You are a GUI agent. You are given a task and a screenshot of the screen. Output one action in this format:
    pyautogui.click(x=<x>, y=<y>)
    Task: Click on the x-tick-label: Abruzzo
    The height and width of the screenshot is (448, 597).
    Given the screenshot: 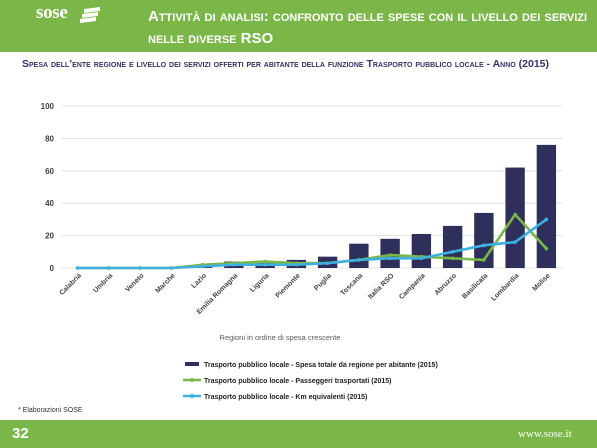 What is the action you would take?
    pyautogui.click(x=446, y=284)
    